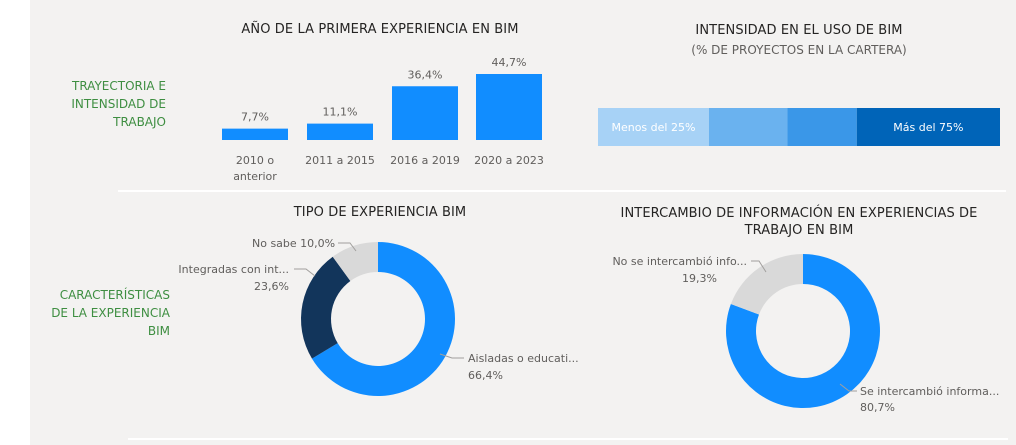  Describe the element at coordinates (799, 30) in the screenshot. I see `stacked-chart-title: INTENSIDAD EN EL USO DE BIM` at that location.